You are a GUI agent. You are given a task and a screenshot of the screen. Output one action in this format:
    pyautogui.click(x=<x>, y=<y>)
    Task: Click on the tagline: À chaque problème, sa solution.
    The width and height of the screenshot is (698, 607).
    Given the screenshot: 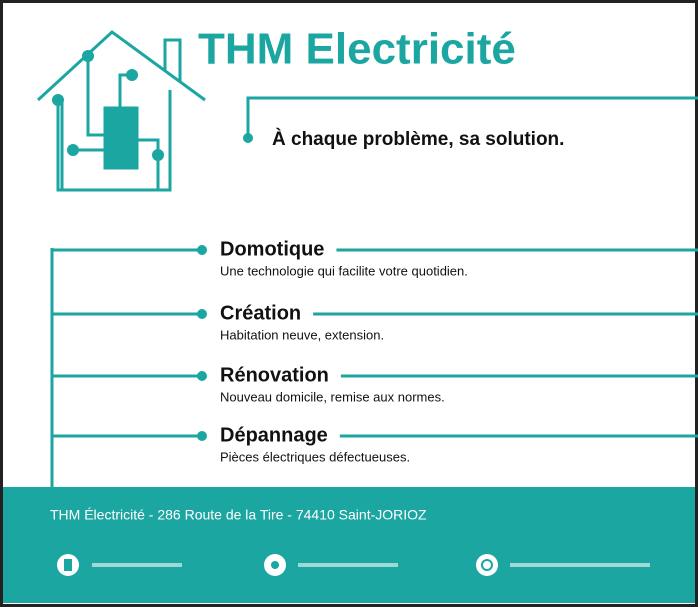 What is the action you would take?
    pyautogui.click(x=418, y=139)
    